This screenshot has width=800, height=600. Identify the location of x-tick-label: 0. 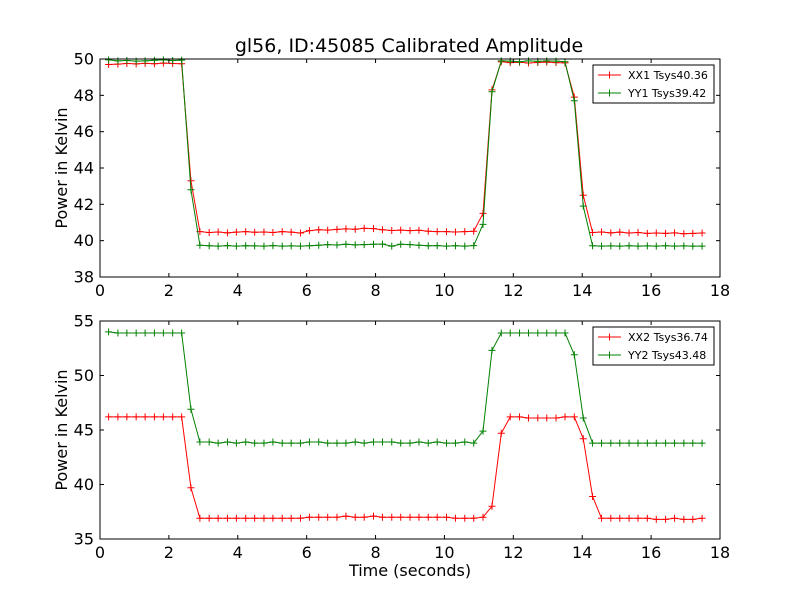
(100, 290).